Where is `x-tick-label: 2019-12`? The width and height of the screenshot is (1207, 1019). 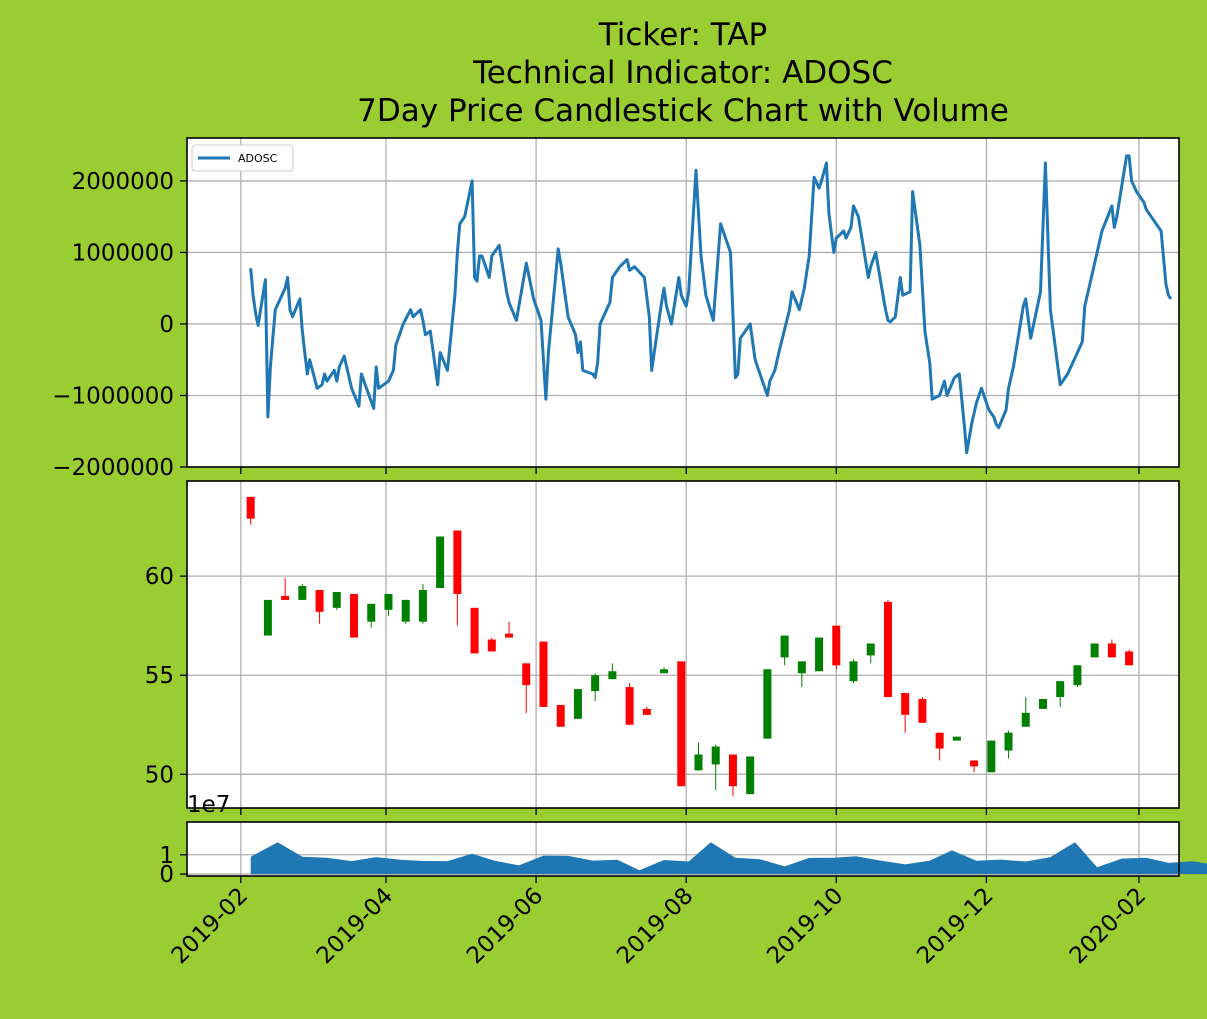 x-tick-label: 2019-12 is located at coordinates (955, 926).